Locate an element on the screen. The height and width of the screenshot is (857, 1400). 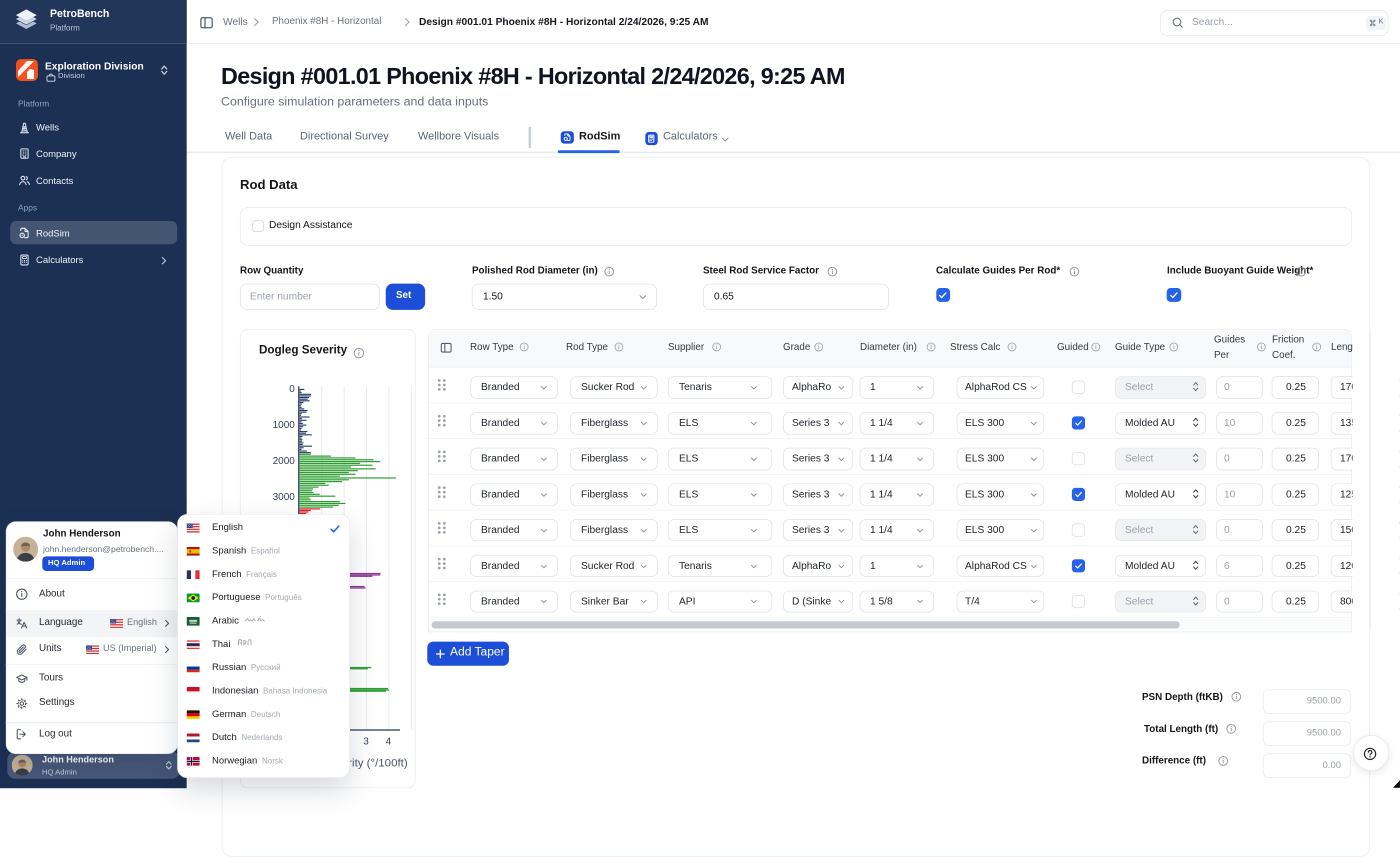
svg-text: 4 is located at coordinates (388, 741).